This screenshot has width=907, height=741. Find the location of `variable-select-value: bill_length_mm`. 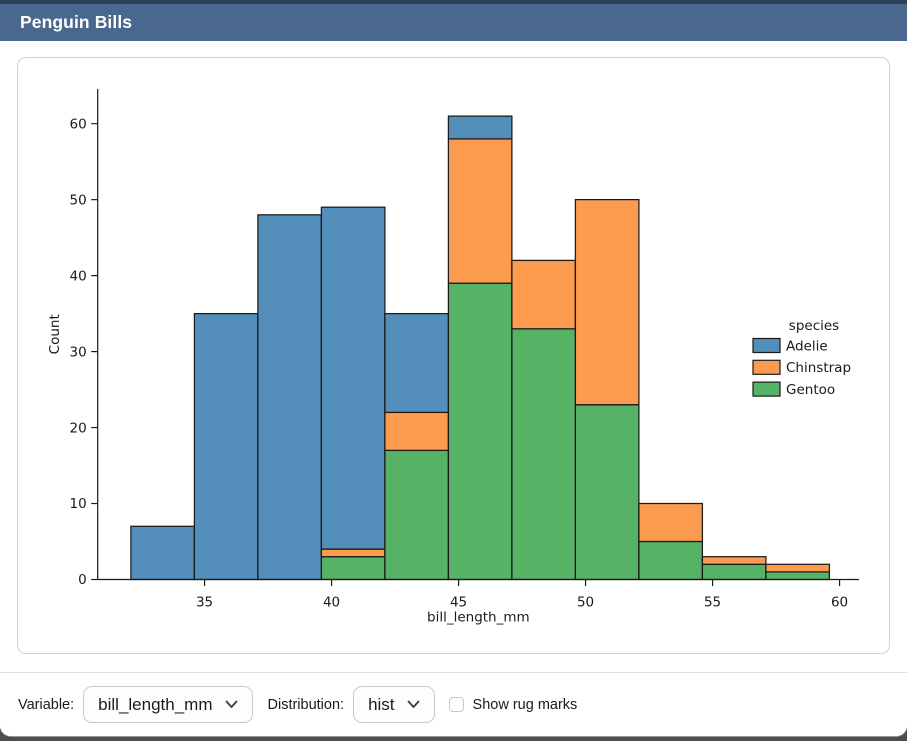

variable-select-value: bill_length_mm is located at coordinates (155, 704).